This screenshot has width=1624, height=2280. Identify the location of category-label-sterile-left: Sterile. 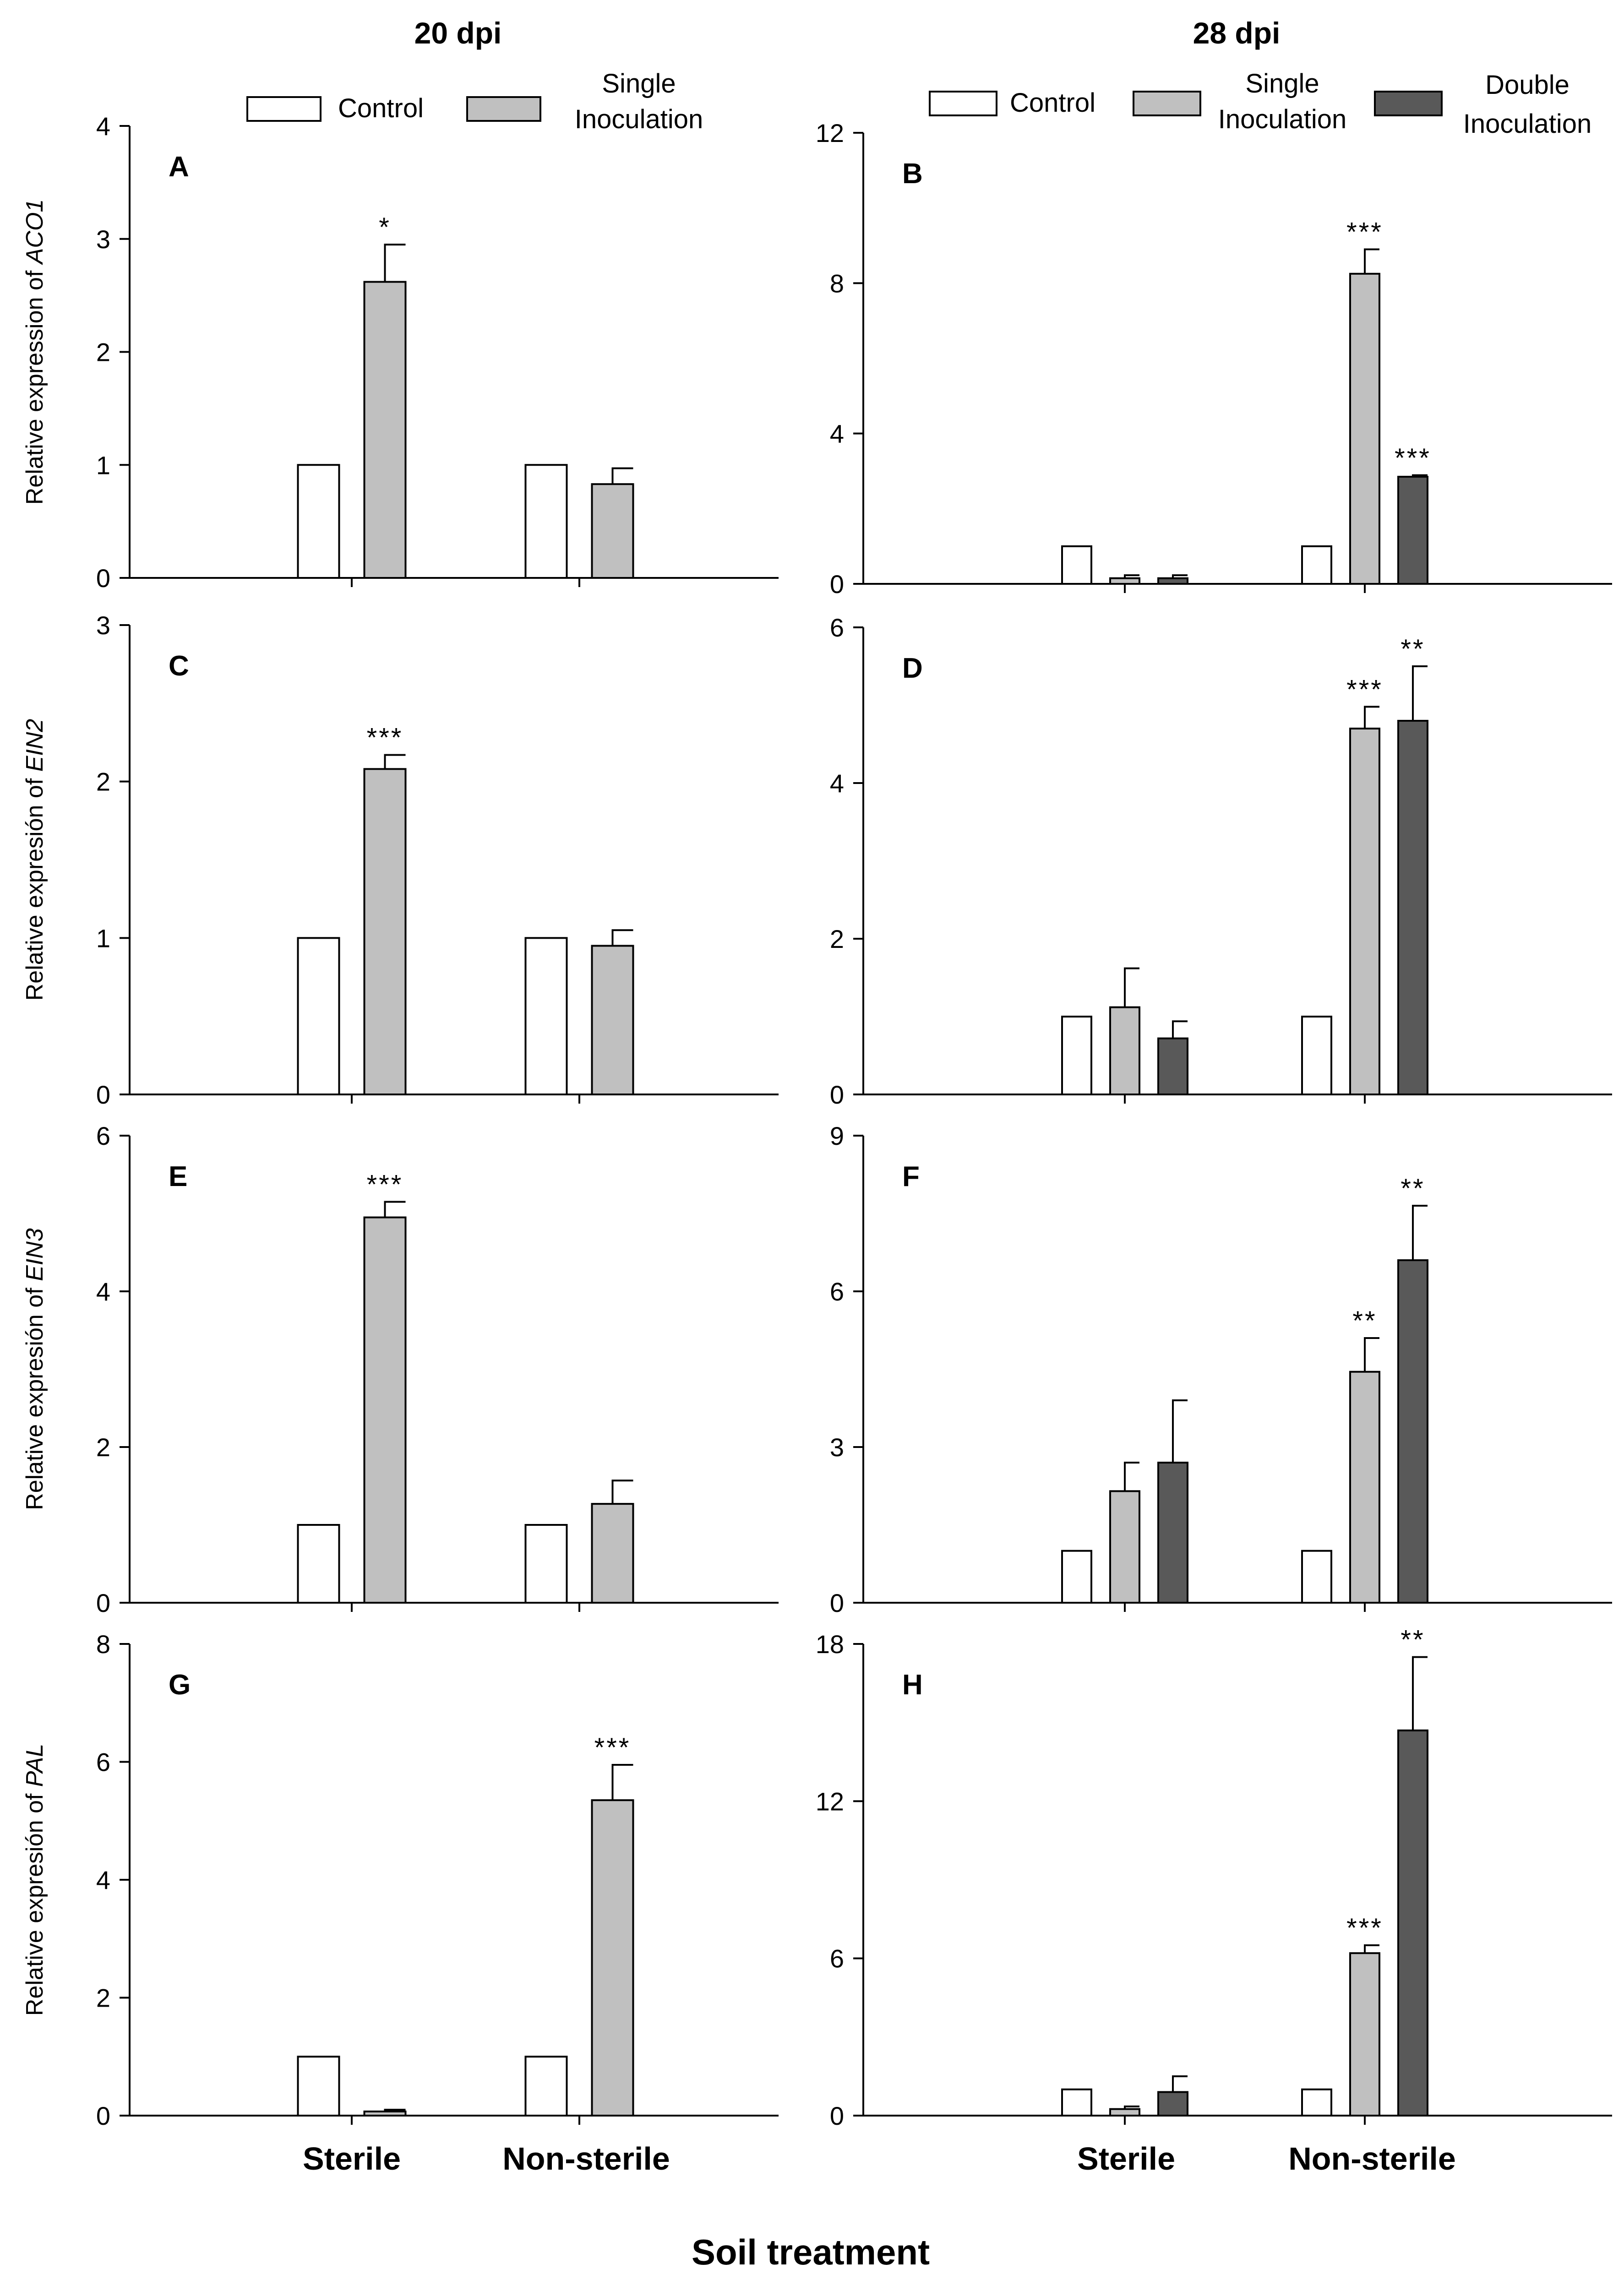
(352, 2159).